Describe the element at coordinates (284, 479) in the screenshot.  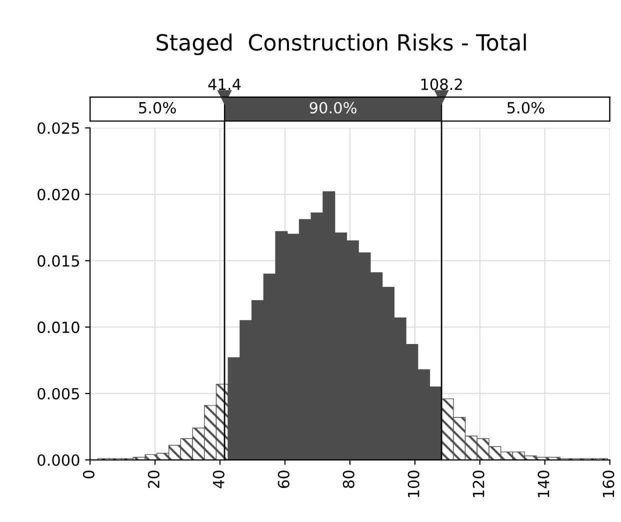
I see `x-tick-label: 60` at that location.